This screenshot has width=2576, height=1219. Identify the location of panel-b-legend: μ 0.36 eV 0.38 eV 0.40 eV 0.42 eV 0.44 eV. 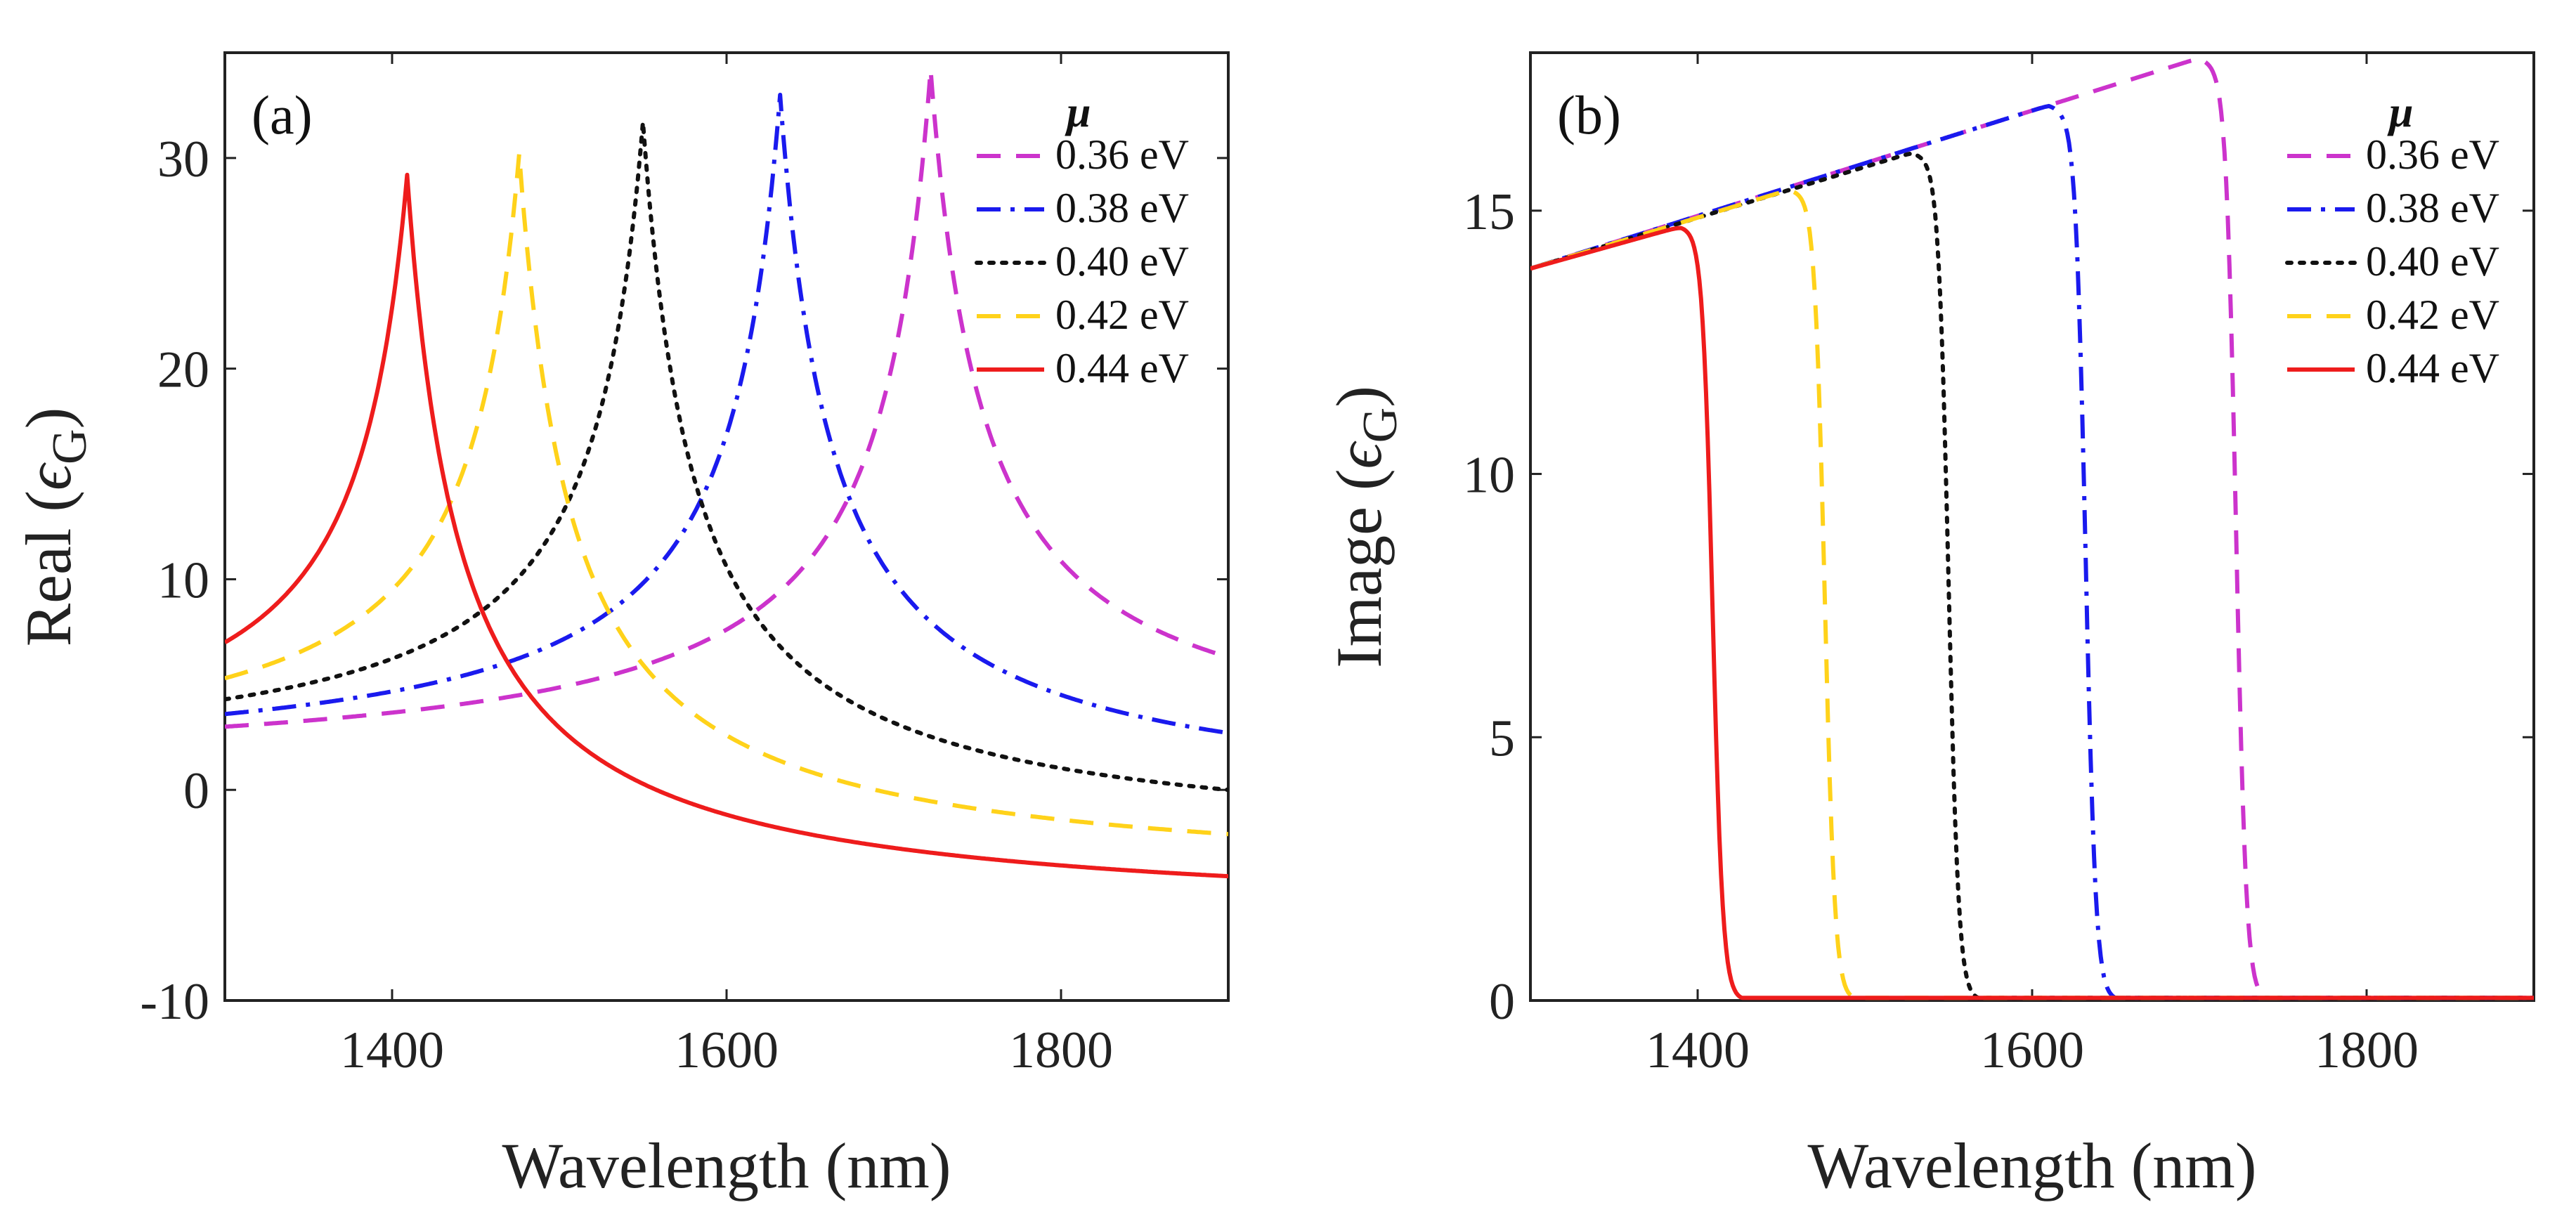
(2392, 240).